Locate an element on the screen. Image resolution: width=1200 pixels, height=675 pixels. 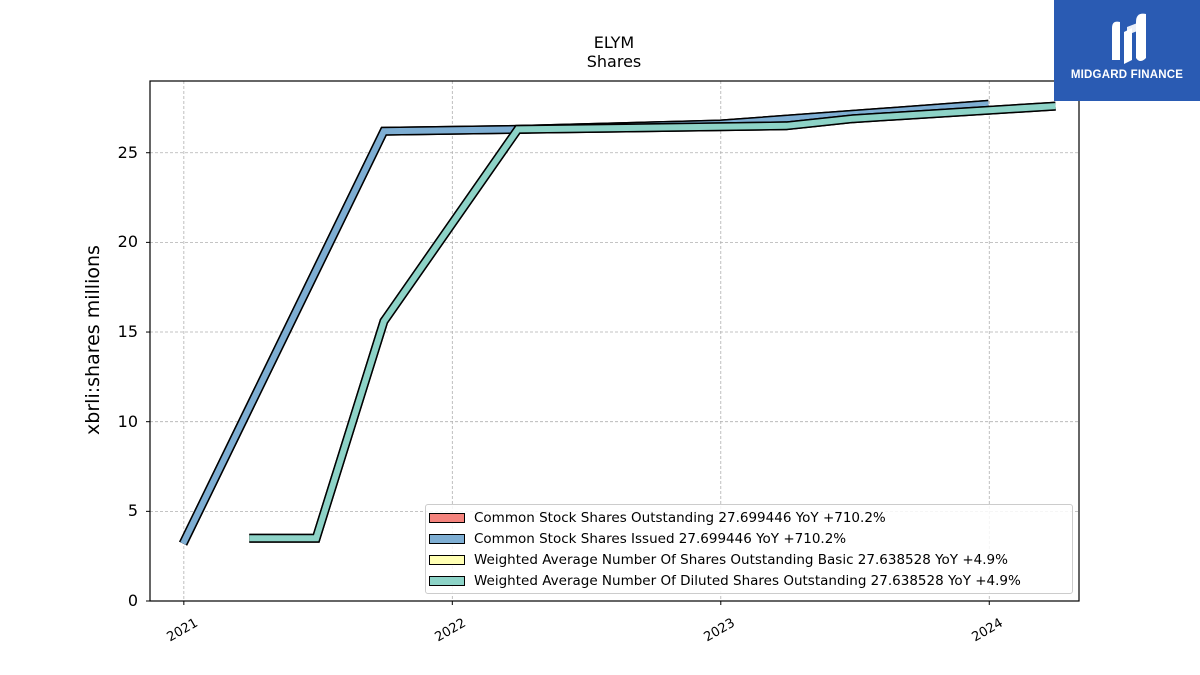
y-tick-label: 25 is located at coordinates (127, 152).